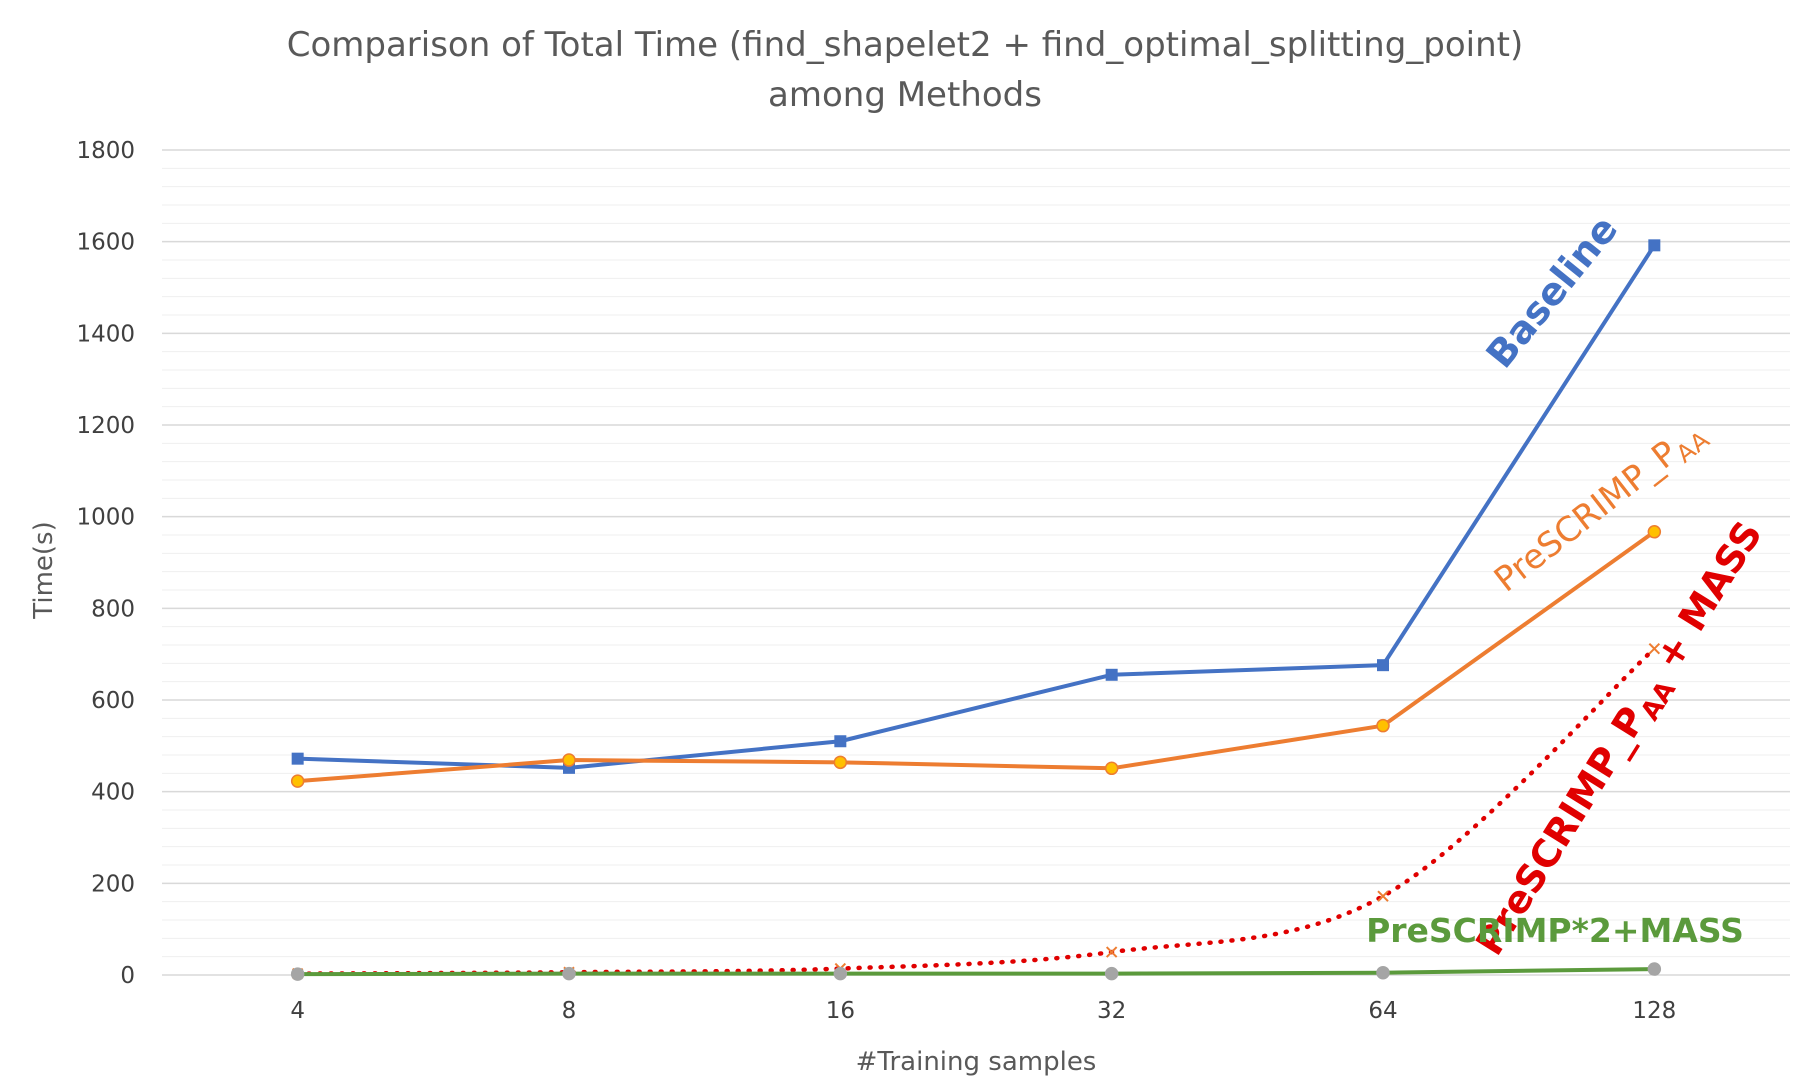 The width and height of the screenshot is (1811, 1089). I want to click on series-line, so click(976, 972).